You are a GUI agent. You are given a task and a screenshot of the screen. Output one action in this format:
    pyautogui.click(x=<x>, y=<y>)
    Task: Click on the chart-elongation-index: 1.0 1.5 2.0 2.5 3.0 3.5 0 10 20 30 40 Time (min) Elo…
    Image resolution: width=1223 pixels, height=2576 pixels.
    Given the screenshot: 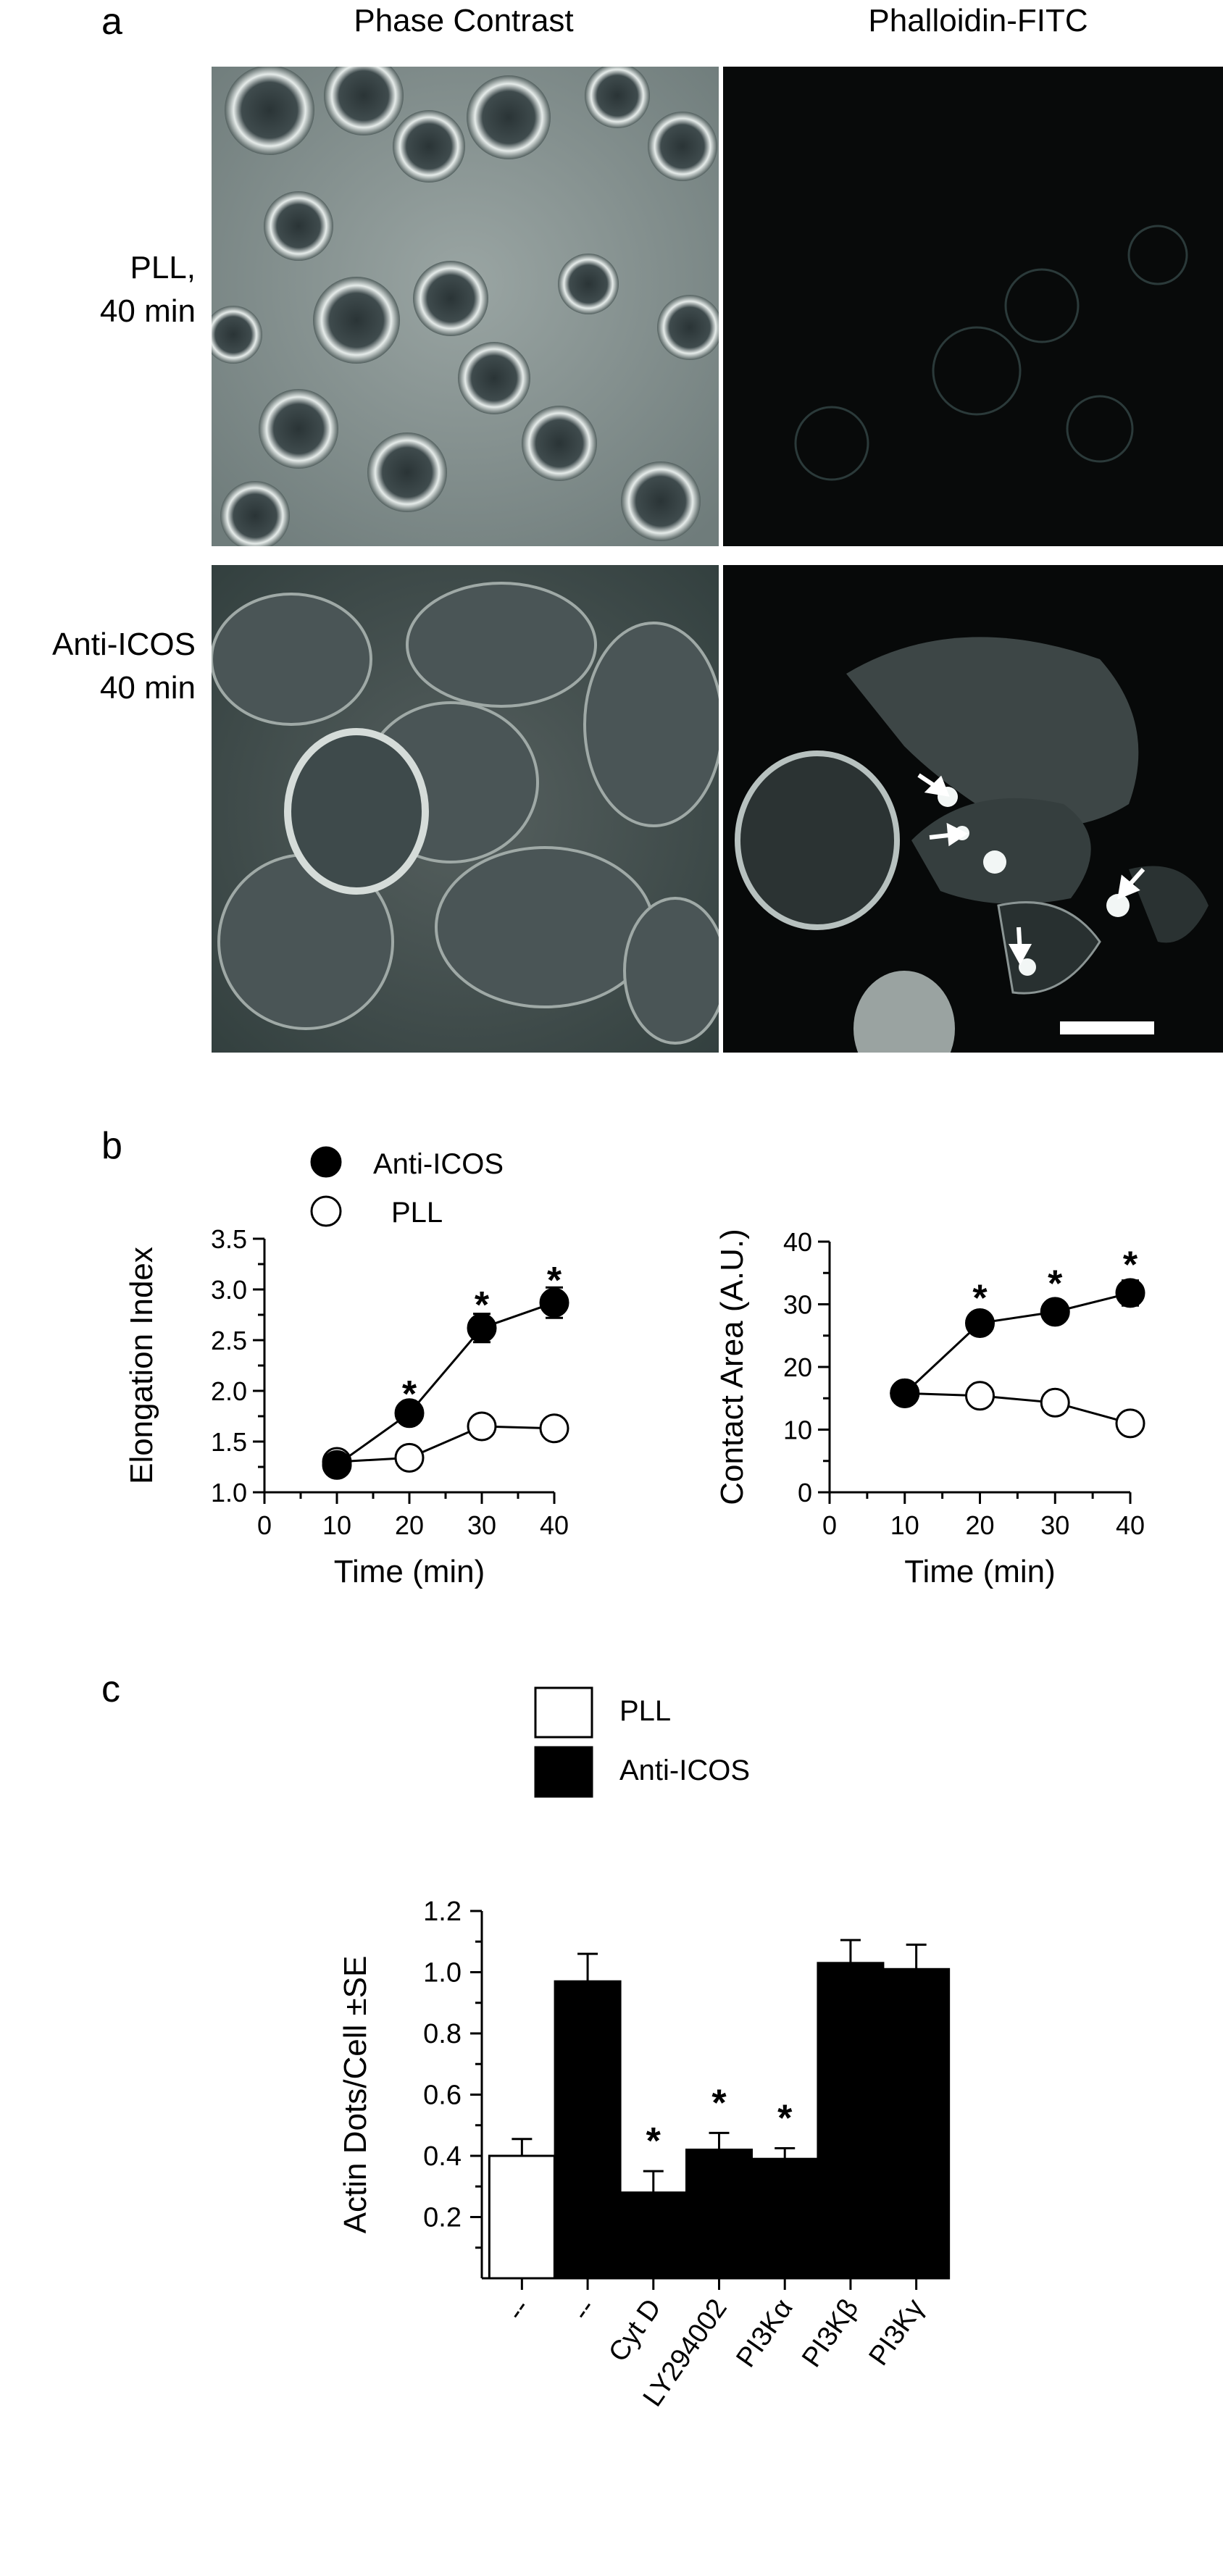 What is the action you would take?
    pyautogui.click(x=346, y=1406)
    